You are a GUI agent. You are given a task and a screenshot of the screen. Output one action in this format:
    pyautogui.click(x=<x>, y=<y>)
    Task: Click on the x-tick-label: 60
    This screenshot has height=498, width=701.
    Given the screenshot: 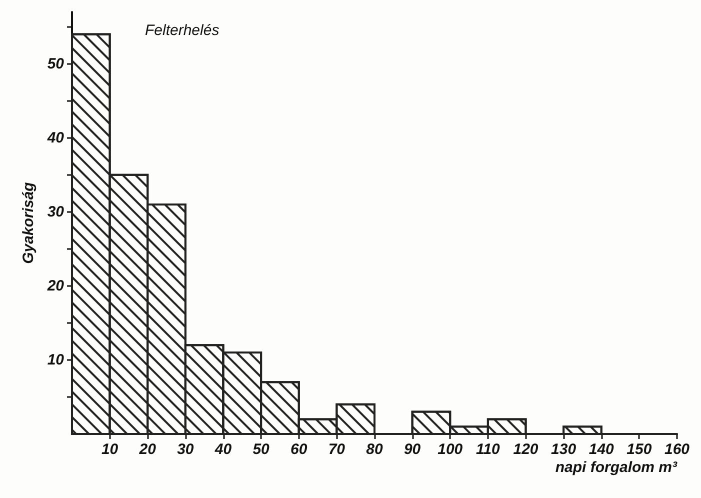 What is the action you would take?
    pyautogui.click(x=299, y=449)
    